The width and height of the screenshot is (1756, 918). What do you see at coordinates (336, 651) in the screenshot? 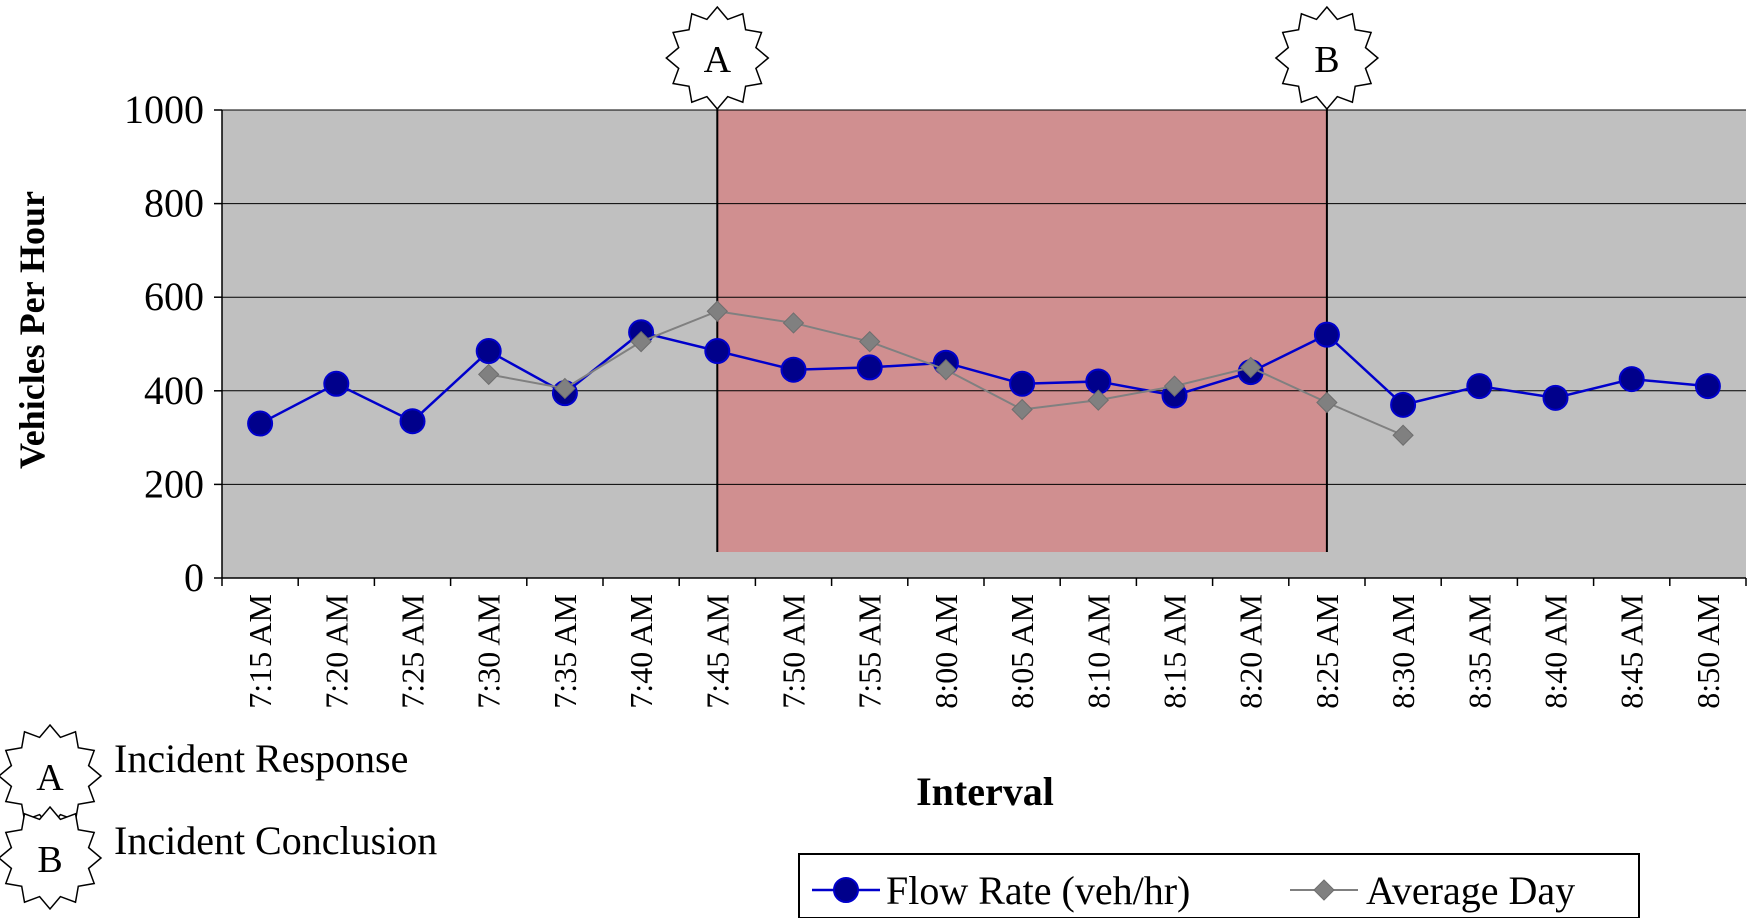
I see `x-tick-label: 7:20 AM` at bounding box center [336, 651].